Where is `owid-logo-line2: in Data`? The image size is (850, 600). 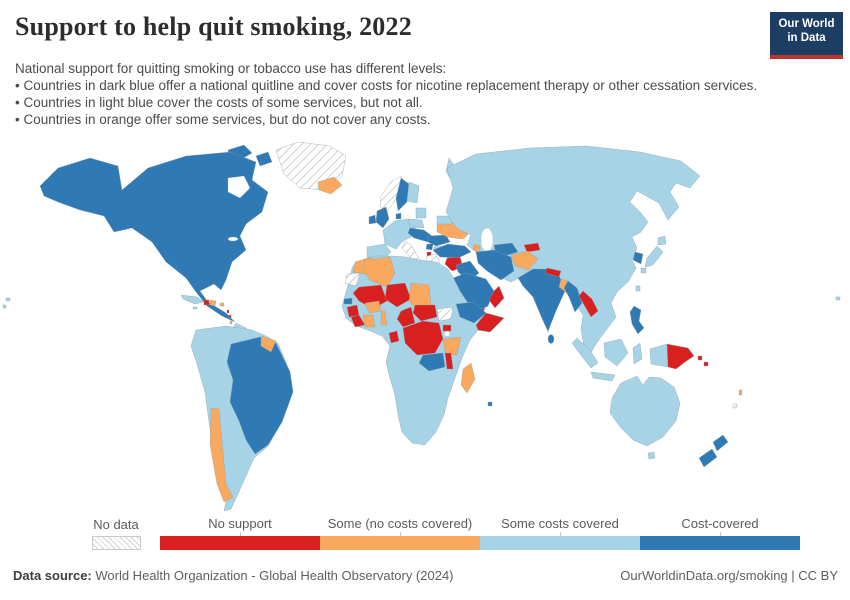
owid-logo-line2: in Data is located at coordinates (806, 38).